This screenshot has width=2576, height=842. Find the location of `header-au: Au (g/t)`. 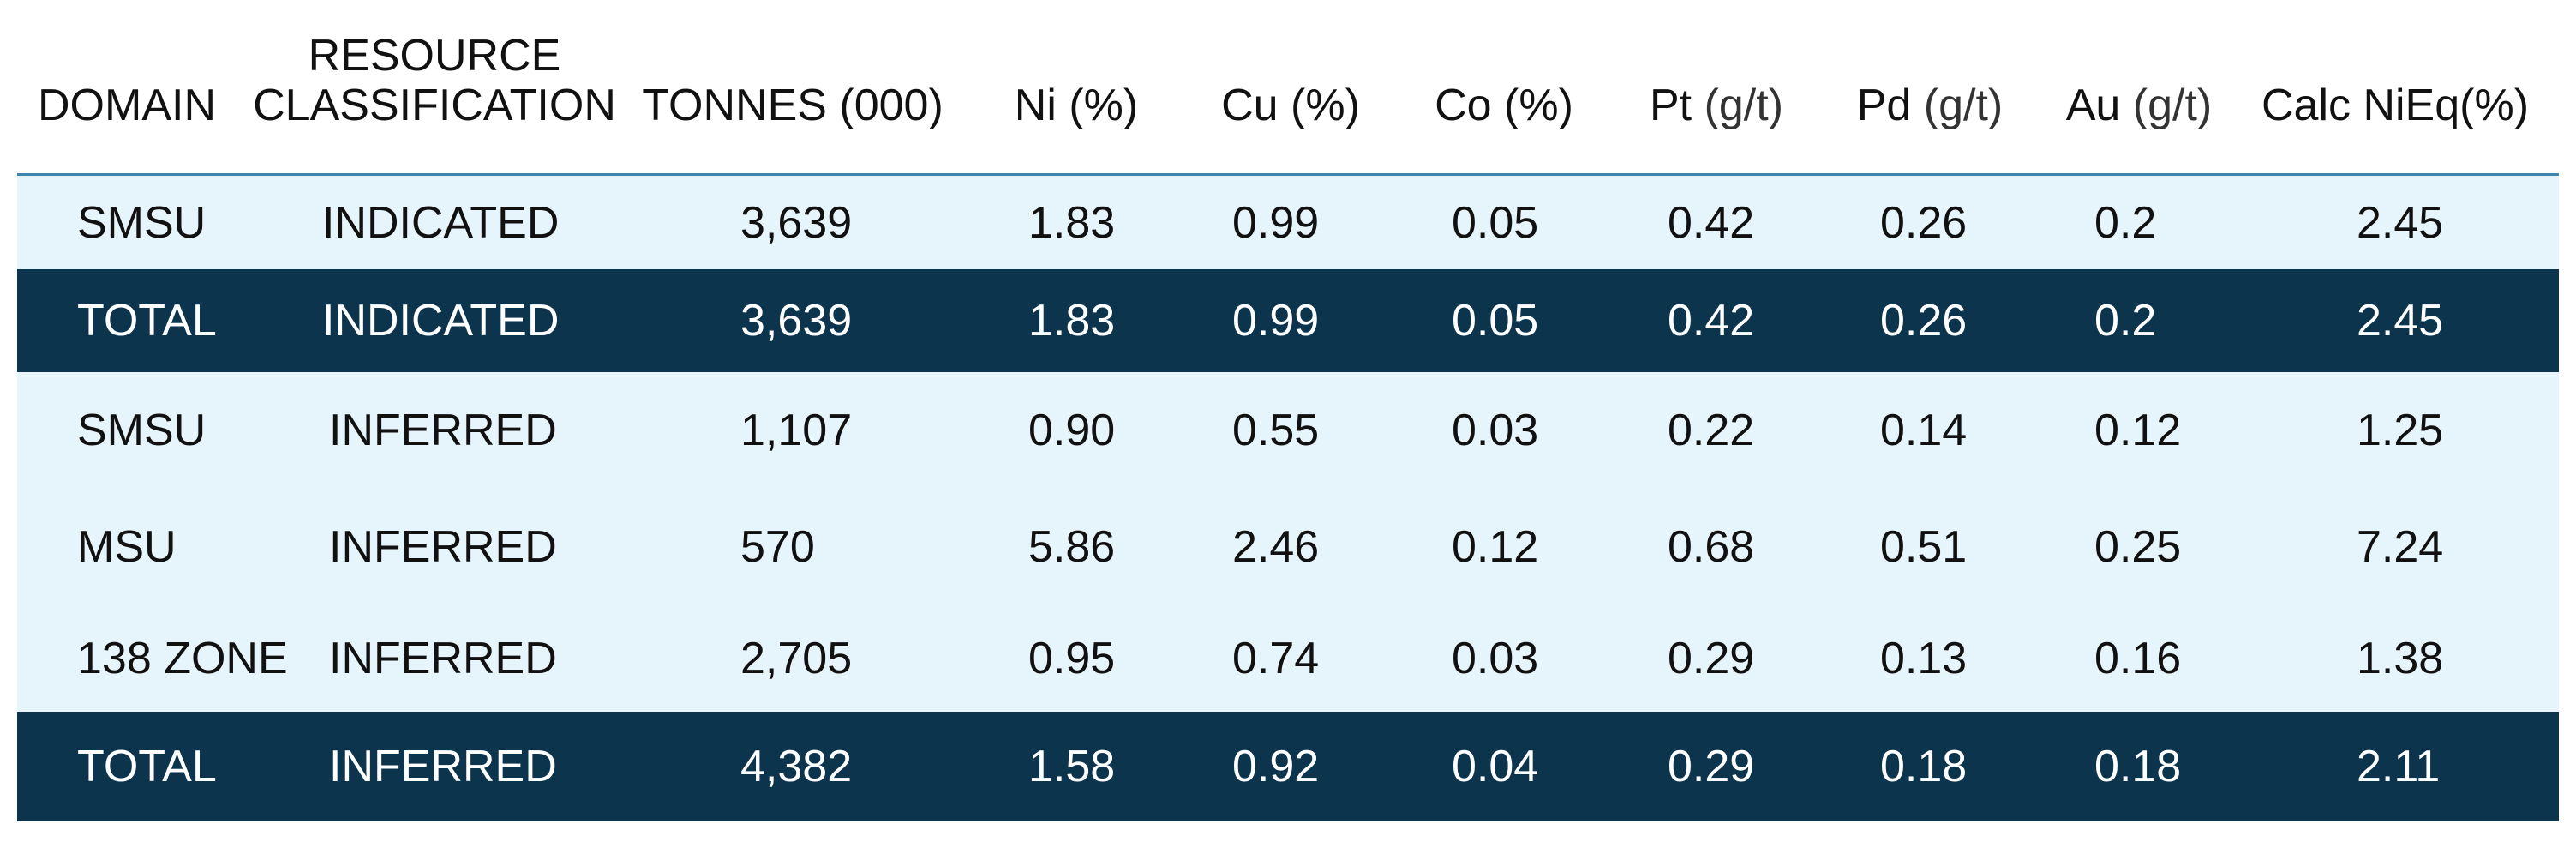

header-au: Au (g/t) is located at coordinates (2139, 105).